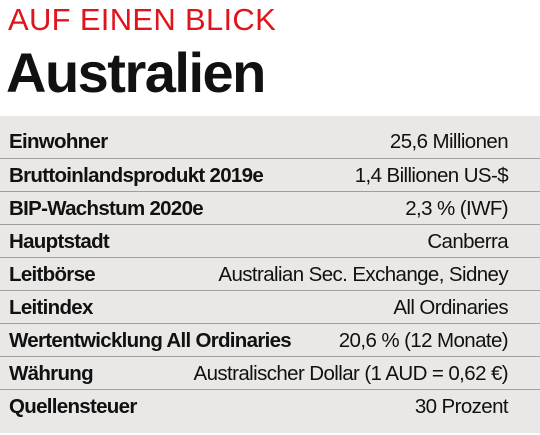  I want to click on fact-label: Hauptstadt, so click(59, 241).